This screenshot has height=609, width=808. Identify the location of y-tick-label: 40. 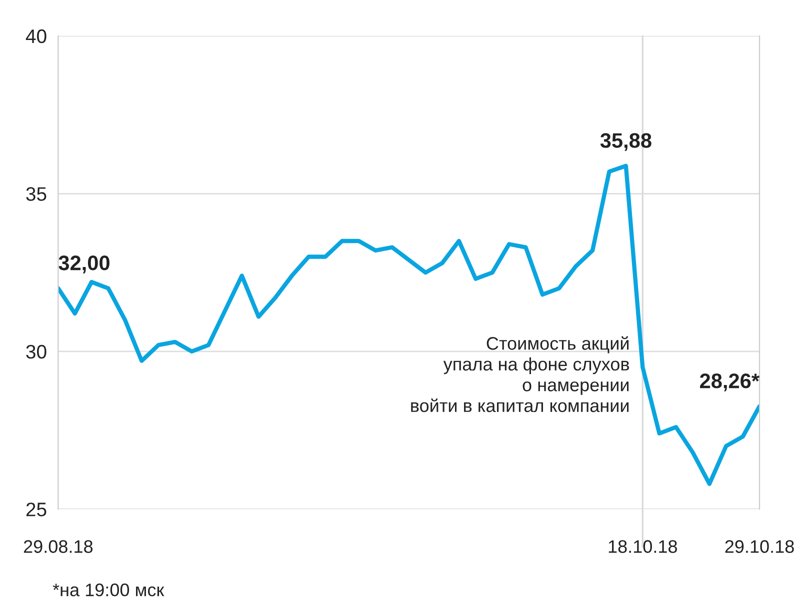
(36, 36).